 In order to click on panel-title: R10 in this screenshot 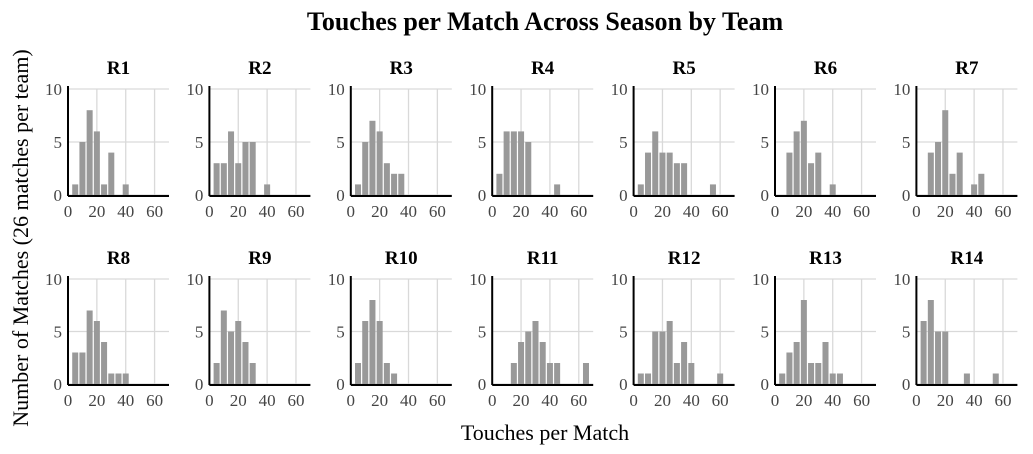, I will do `click(401, 258)`.